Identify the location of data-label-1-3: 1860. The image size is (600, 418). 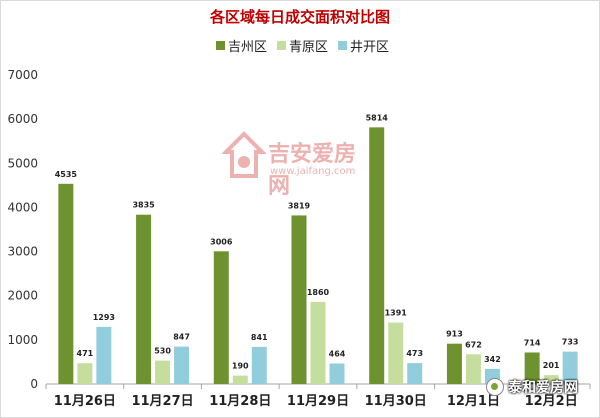
(318, 292).